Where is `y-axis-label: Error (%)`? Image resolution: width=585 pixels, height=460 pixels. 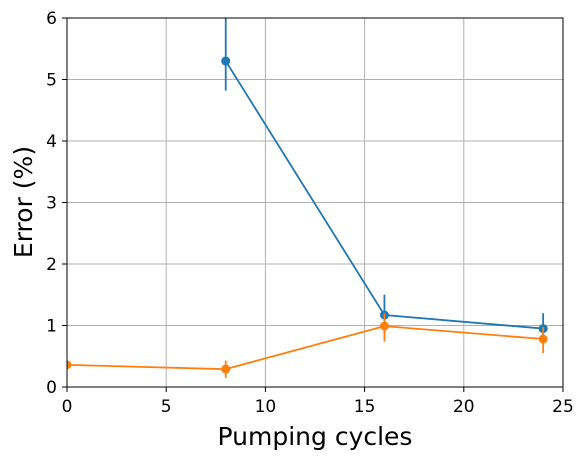 y-axis-label: Error (%) is located at coordinates (23, 202).